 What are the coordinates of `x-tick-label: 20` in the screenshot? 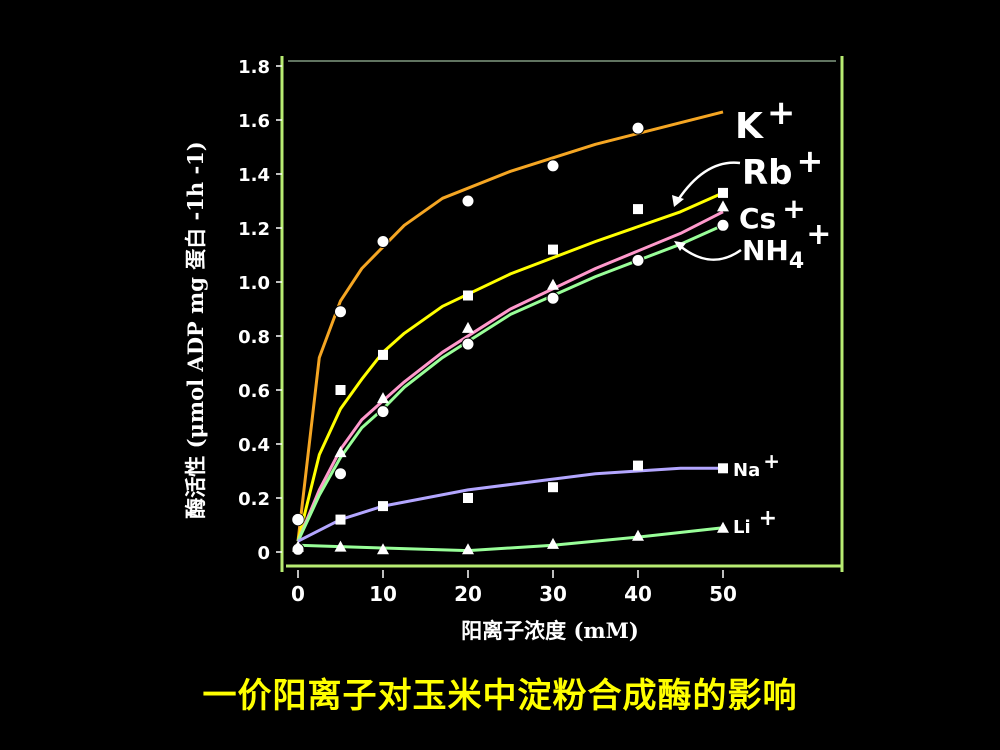 It's located at (468, 594).